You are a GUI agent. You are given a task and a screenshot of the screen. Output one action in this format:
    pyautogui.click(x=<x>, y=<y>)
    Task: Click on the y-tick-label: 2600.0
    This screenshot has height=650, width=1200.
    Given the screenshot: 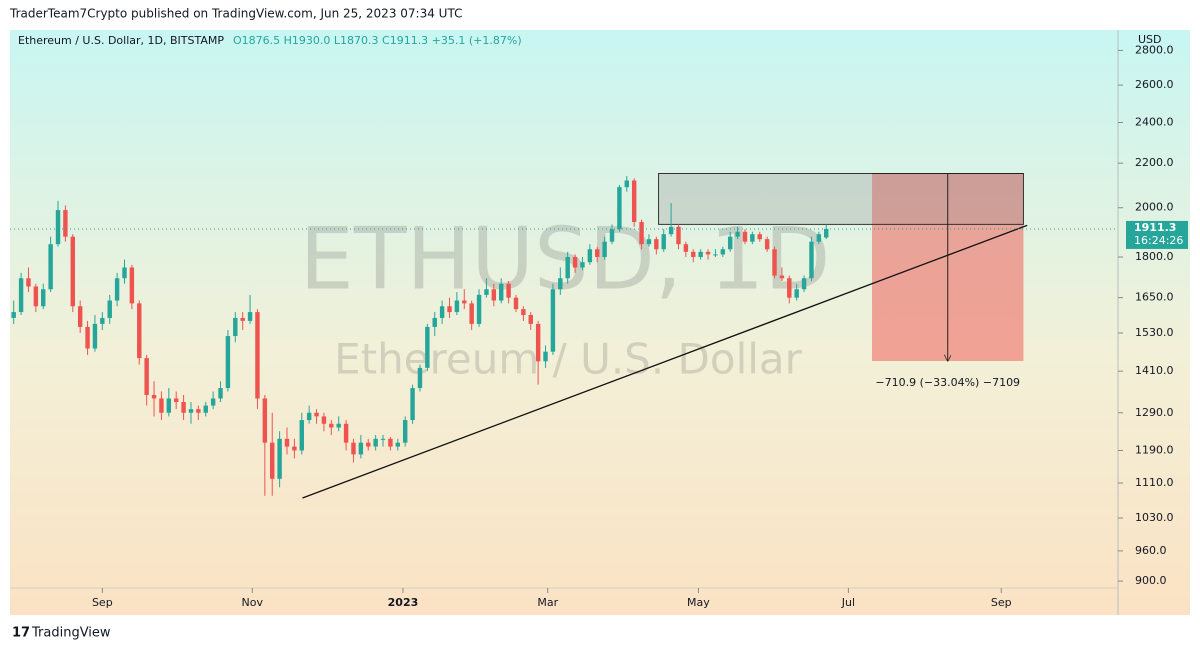 What is the action you would take?
    pyautogui.click(x=1154, y=84)
    